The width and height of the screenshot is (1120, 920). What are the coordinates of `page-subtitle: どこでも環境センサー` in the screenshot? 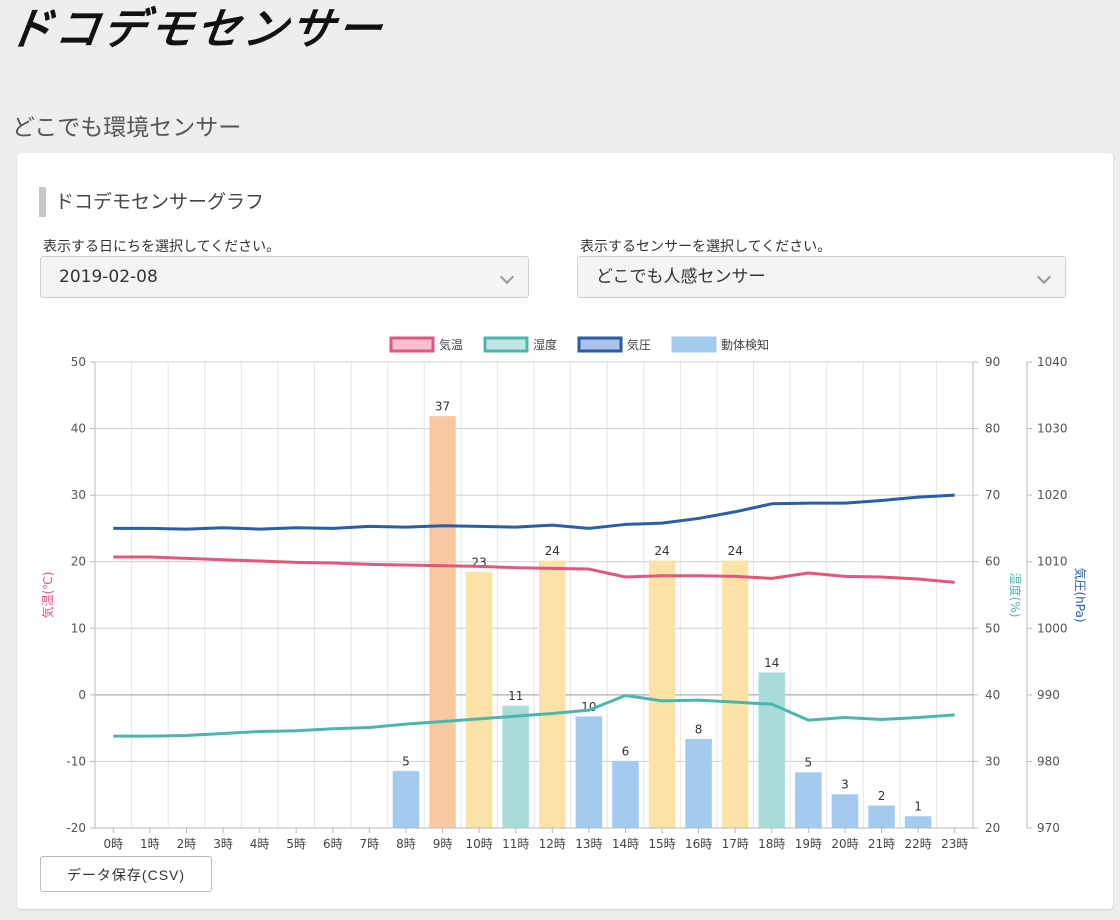 It's located at (127, 128).